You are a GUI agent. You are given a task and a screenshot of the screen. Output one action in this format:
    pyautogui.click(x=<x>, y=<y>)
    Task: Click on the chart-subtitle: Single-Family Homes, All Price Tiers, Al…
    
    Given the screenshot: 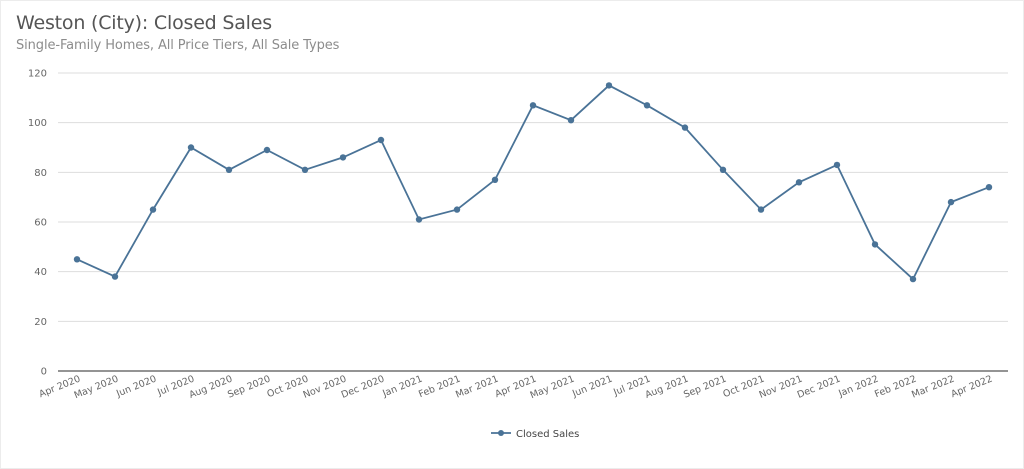 What is the action you would take?
    pyautogui.click(x=178, y=45)
    